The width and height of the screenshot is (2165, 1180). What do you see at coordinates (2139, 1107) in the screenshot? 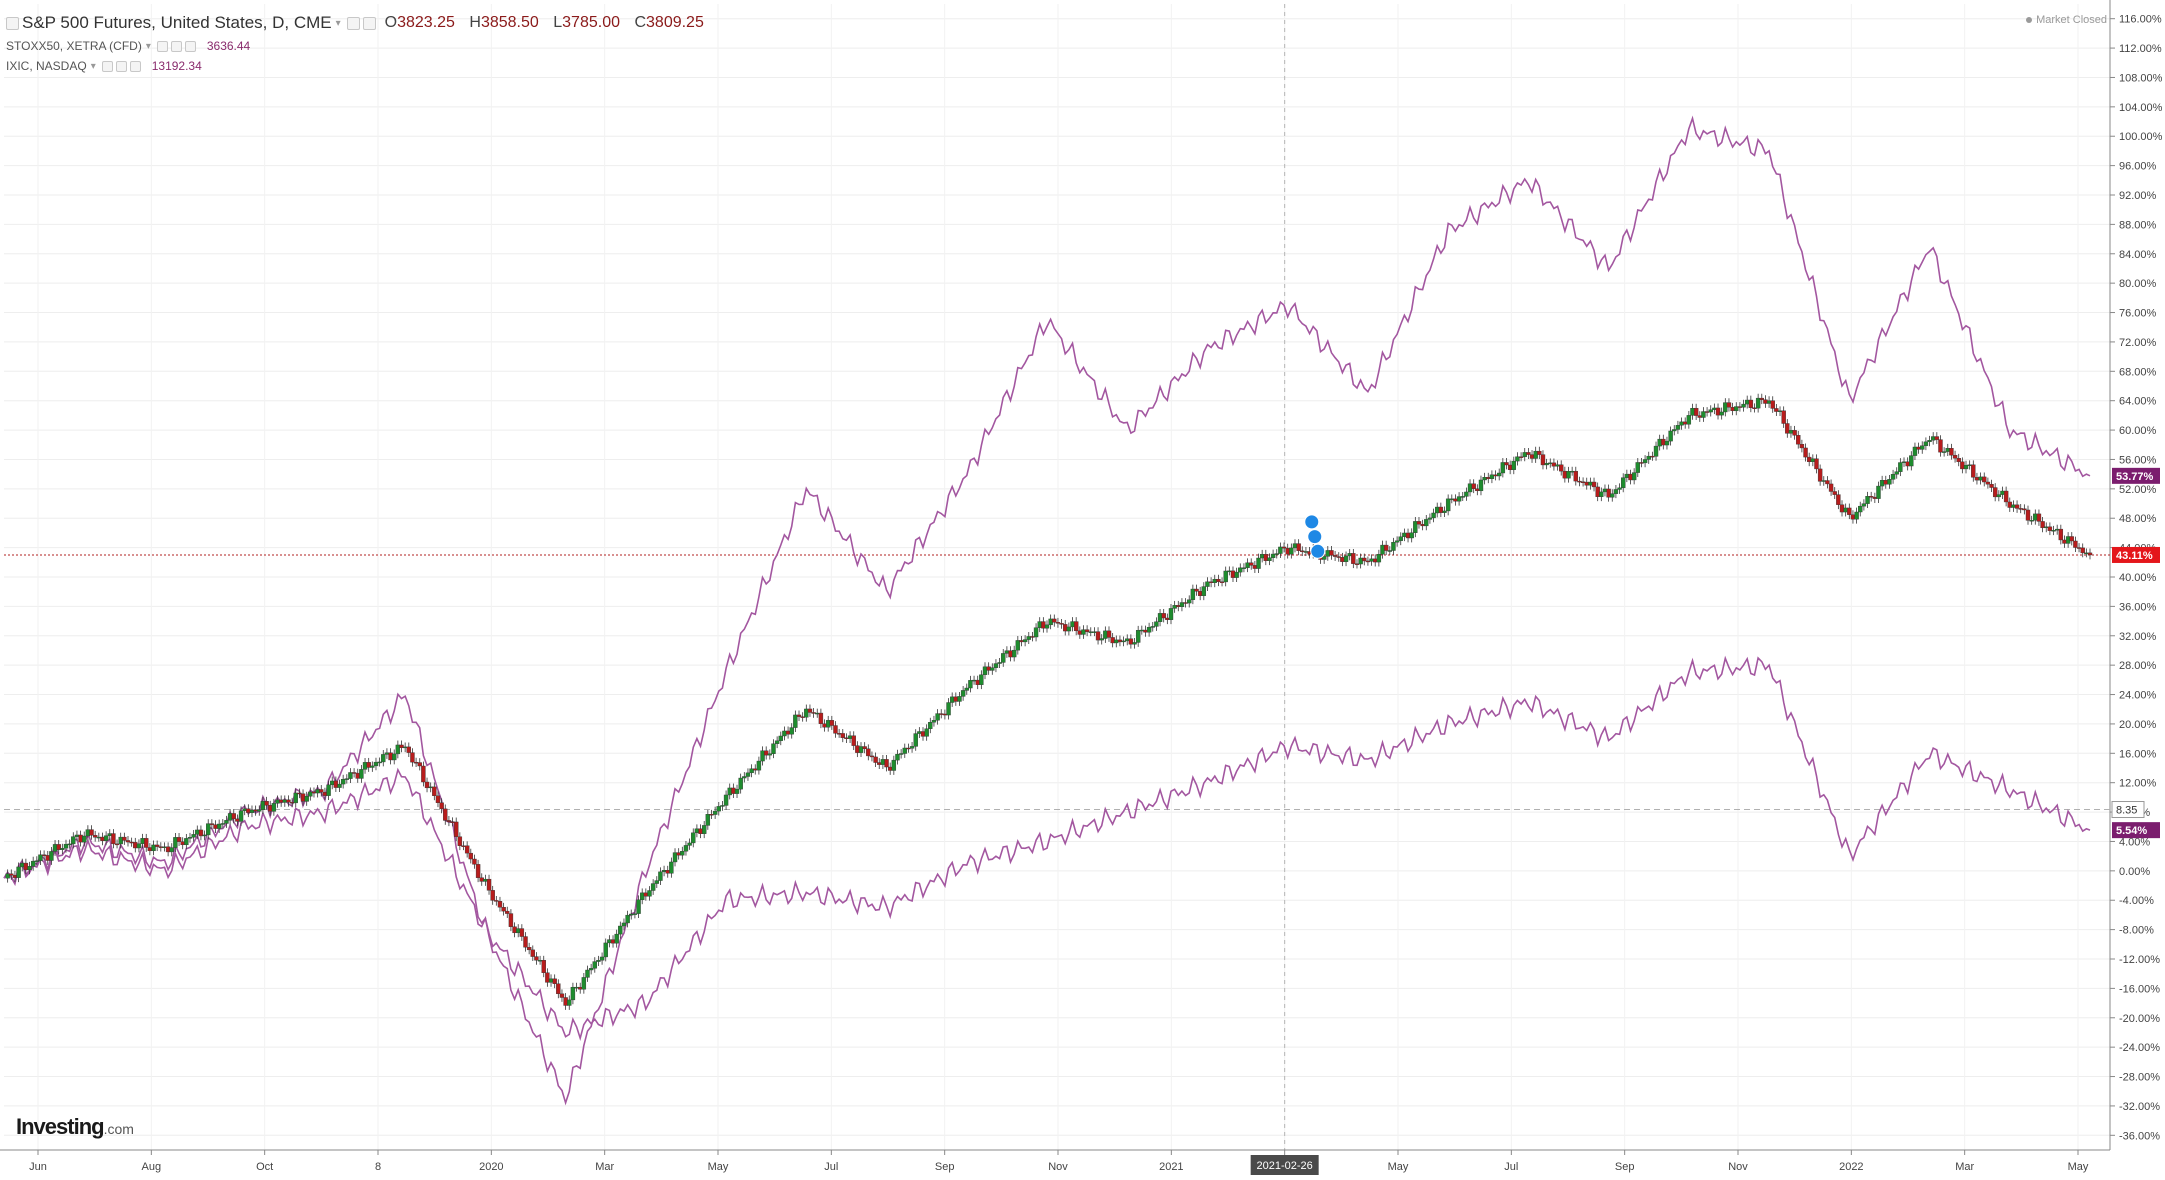
I see `y-tick-label: -32.00%` at bounding box center [2139, 1107].